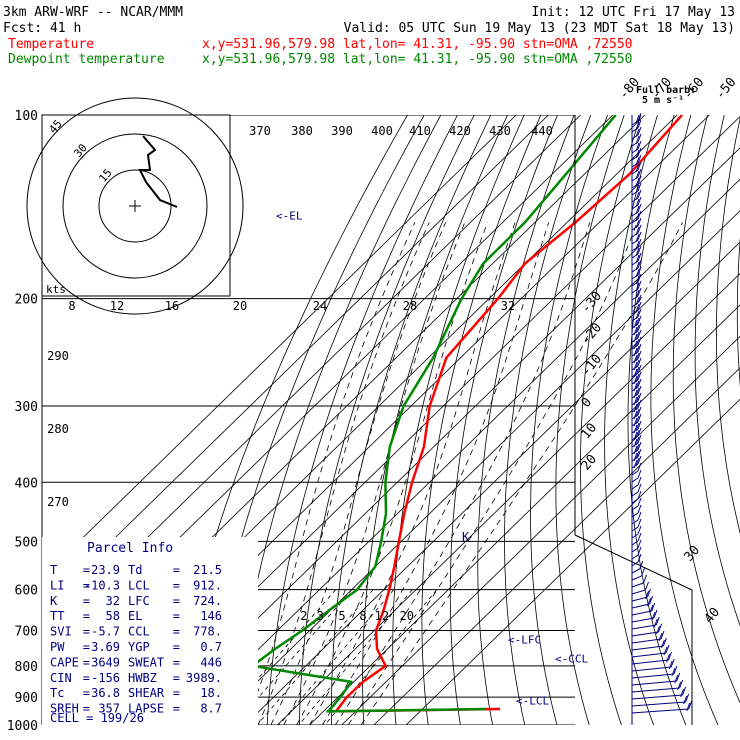 Image resolution: width=740 pixels, height=740 pixels. I want to click on hodograph-speed-label: 8, so click(71, 306).